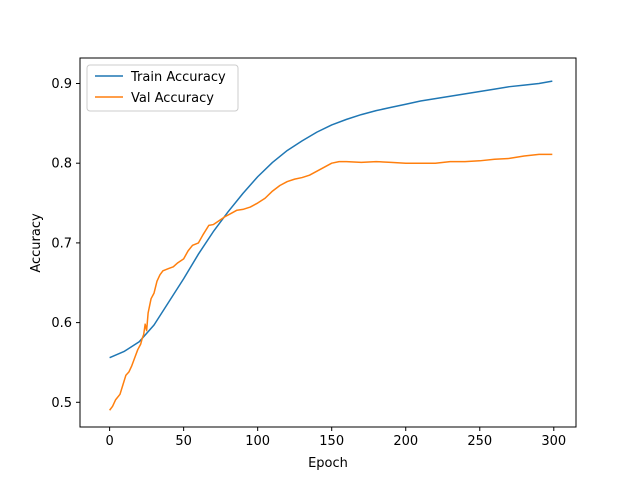  Describe the element at coordinates (479, 441) in the screenshot. I see `x-tick-label: 250` at that location.